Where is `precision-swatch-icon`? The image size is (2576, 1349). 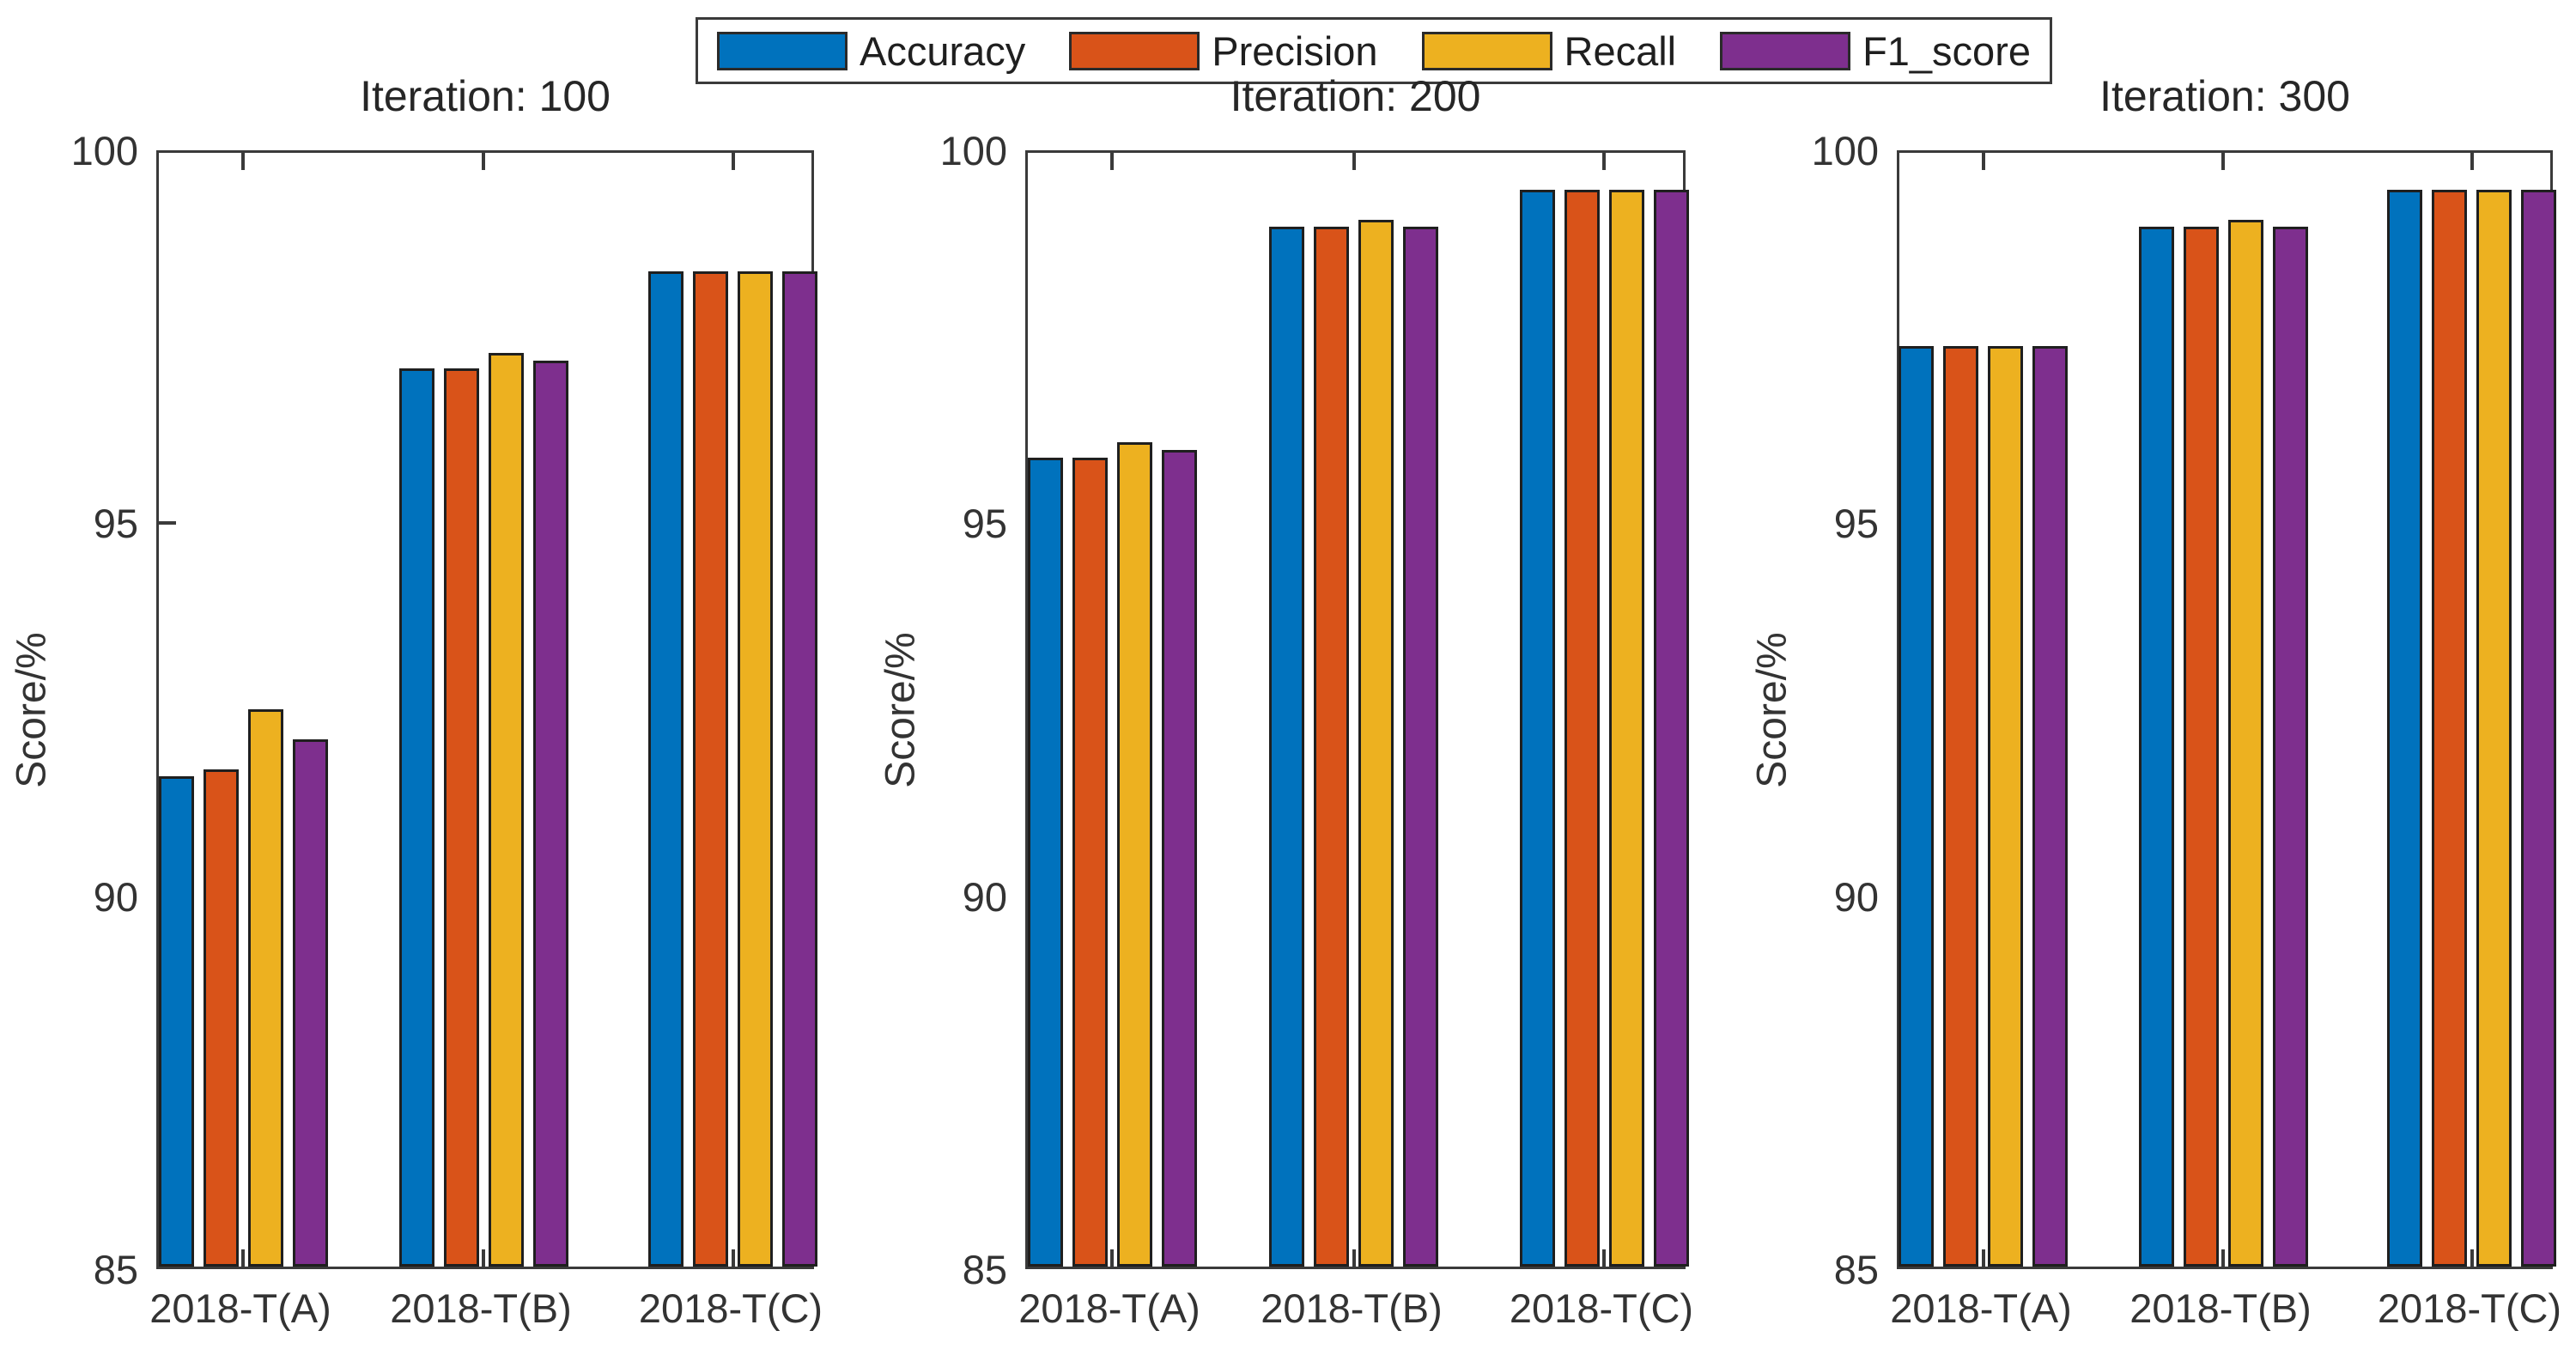
precision-swatch-icon is located at coordinates (1134, 51).